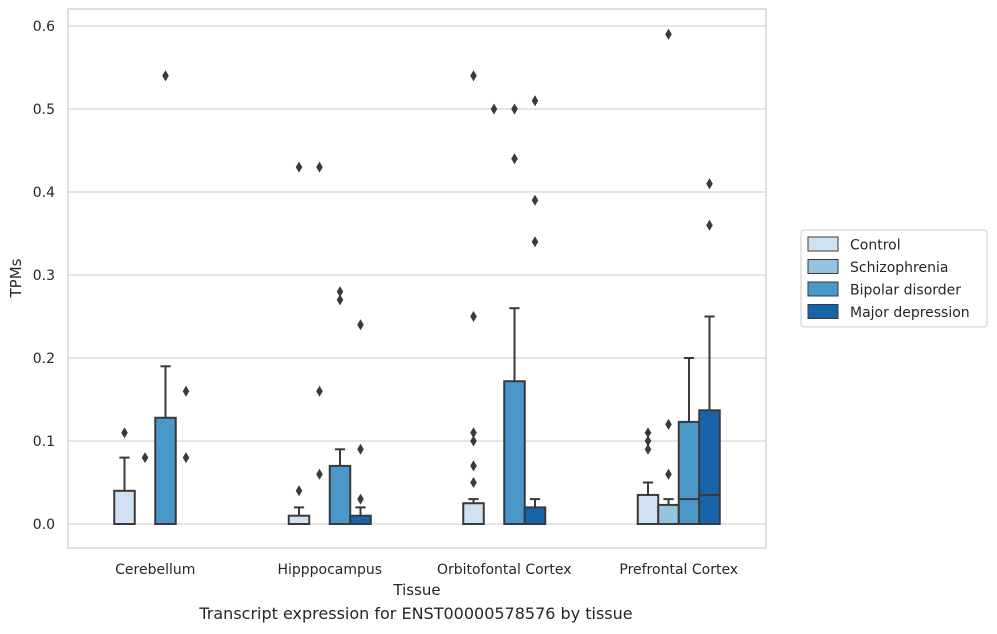 The image size is (997, 634). What do you see at coordinates (875, 246) in the screenshot?
I see `legend-label: Control` at bounding box center [875, 246].